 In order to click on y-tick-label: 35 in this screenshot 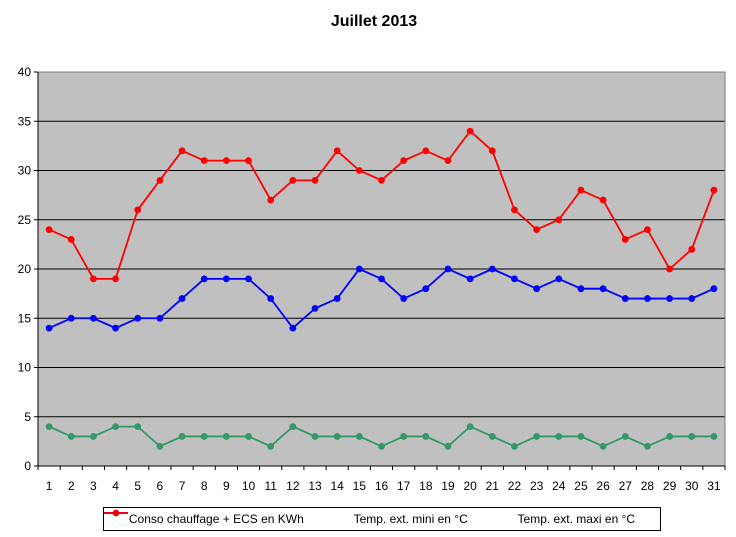, I will do `click(25, 121)`.